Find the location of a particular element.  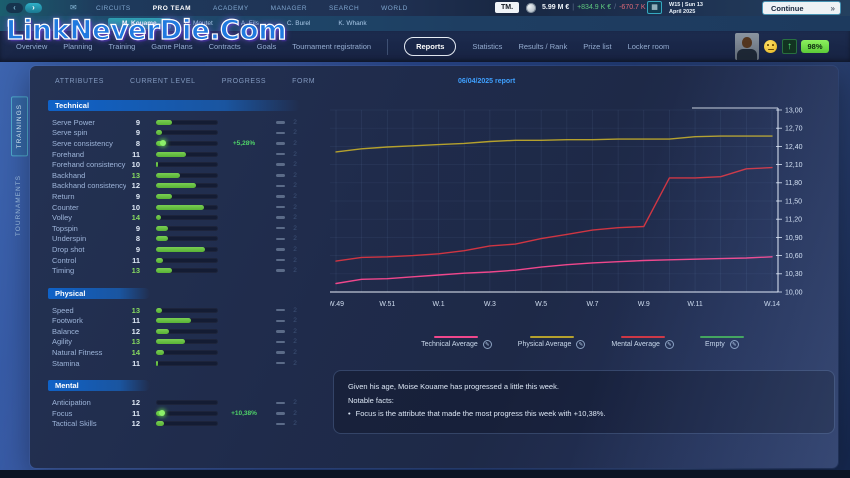

subtab-progress: PROGRESS is located at coordinates (244, 81).